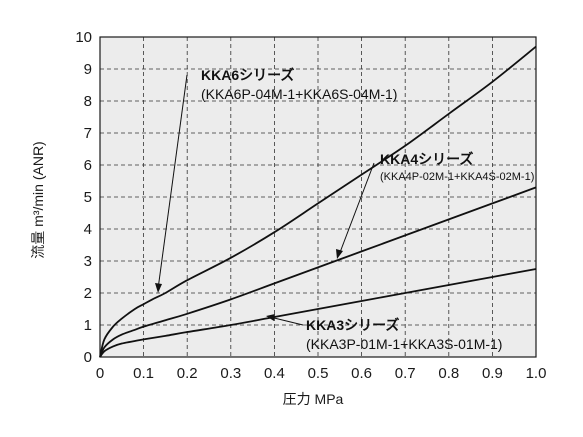 This screenshot has height=437, width=583. I want to click on x-tick-label: 0.3, so click(230, 373).